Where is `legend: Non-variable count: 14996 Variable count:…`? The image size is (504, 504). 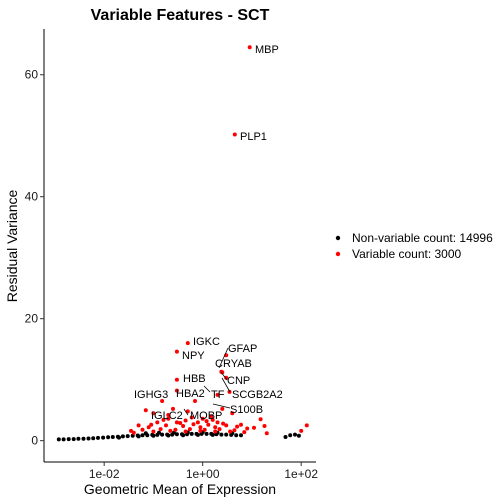
legend: Non-variable count: 14996 Variable count:… is located at coordinates (414, 246).